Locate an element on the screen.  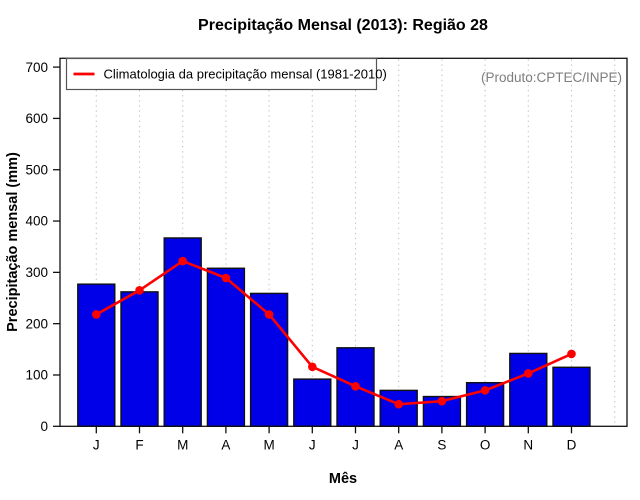
y-tick-label: 200 is located at coordinates (36, 323).